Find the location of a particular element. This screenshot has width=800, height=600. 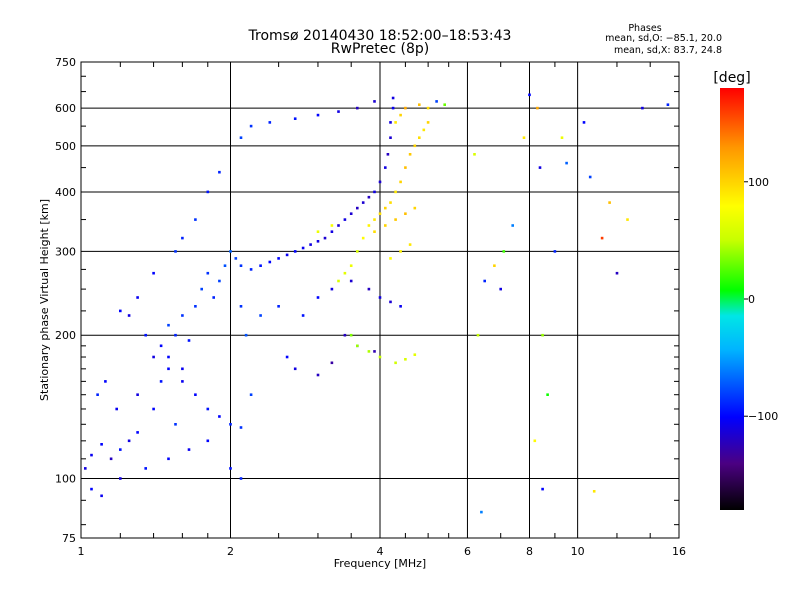

legend-title: Phases is located at coordinates (644, 28).